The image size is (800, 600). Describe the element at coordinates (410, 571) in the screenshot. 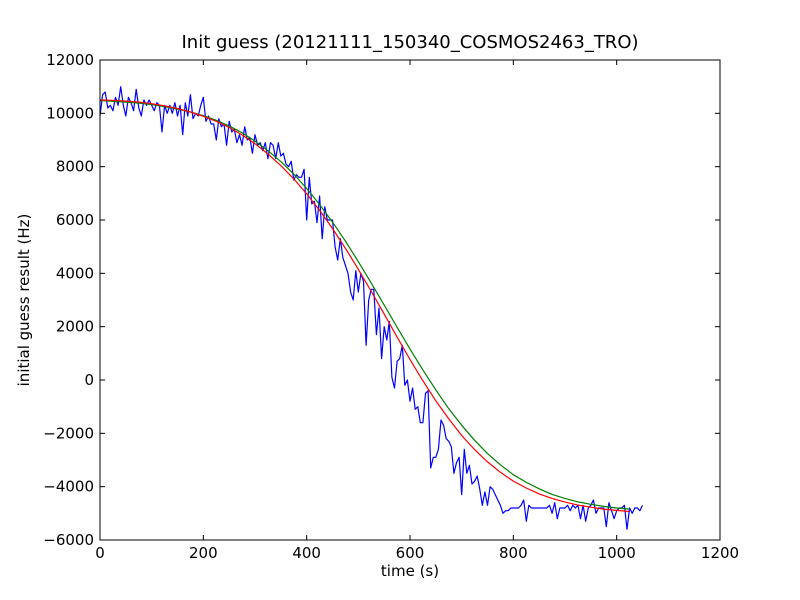

I see `x-axis-title: time (s)` at that location.